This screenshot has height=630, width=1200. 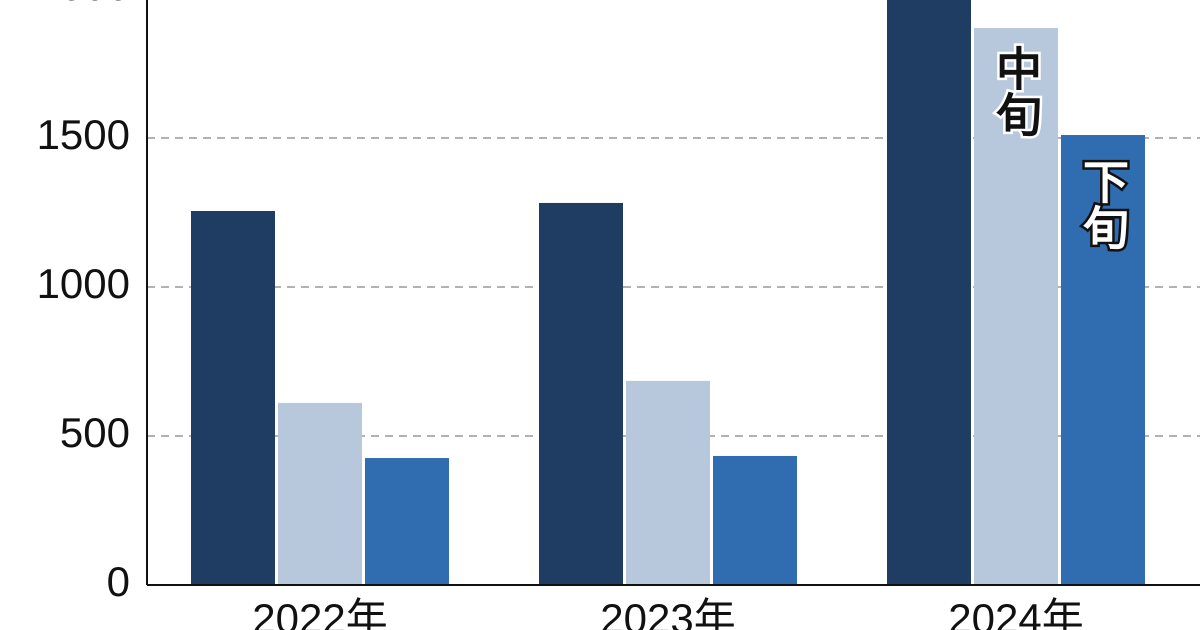 I want to click on y-tick-label: 2000, so click(x=83, y=4).